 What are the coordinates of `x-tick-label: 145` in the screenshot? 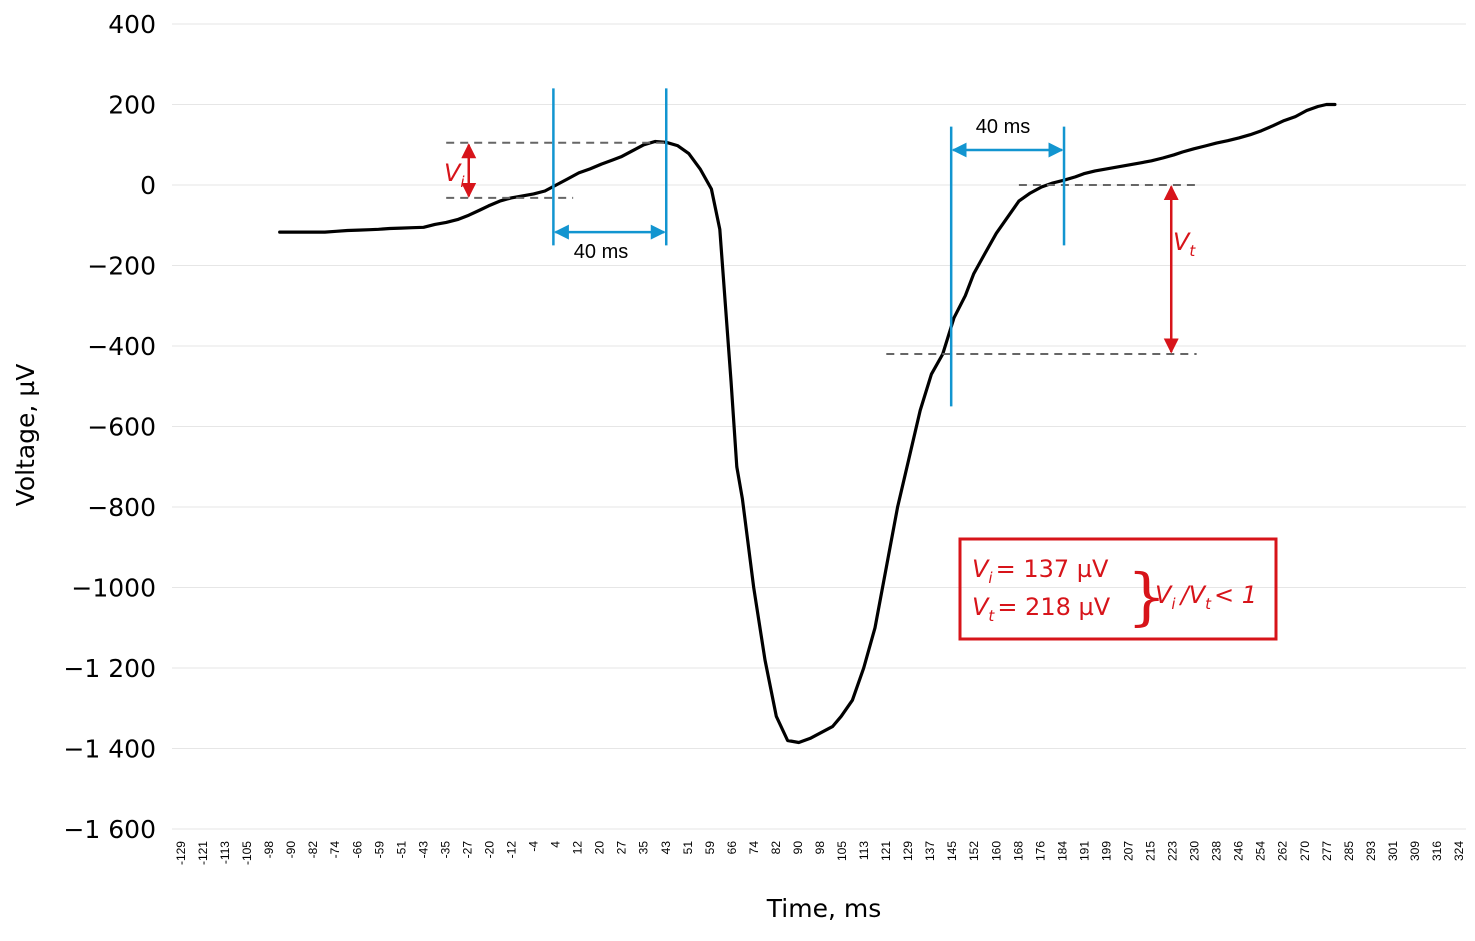 It's located at (952, 851).